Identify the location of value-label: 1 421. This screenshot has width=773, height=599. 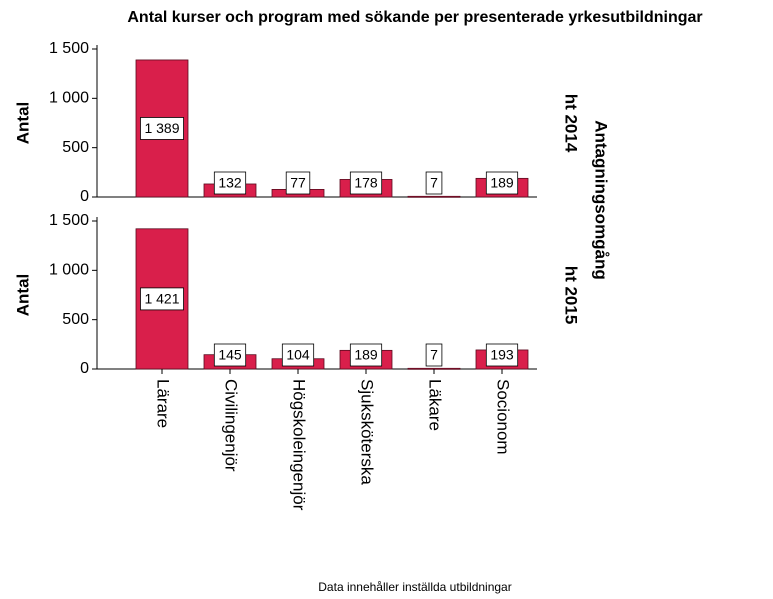
(161, 299).